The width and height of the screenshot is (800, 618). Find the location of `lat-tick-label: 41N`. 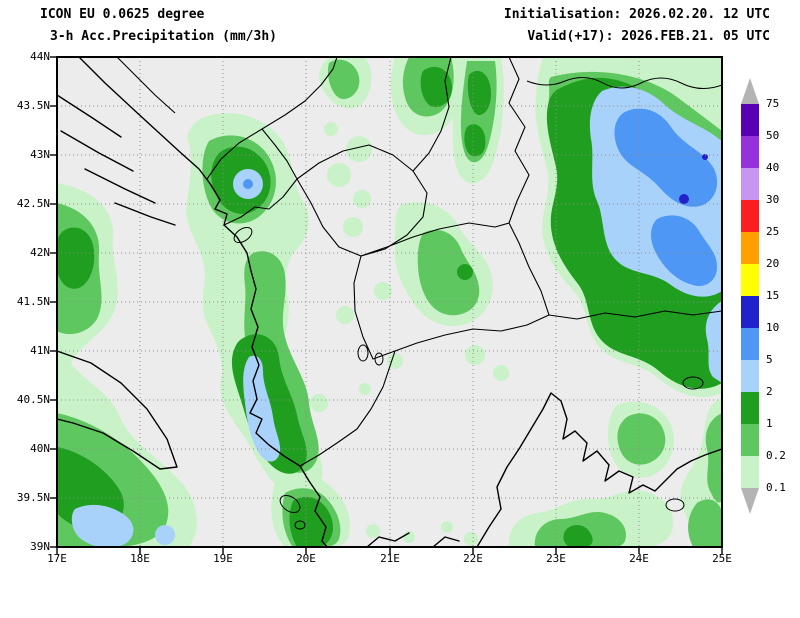

lat-tick-label: 41N is located at coordinates (40, 350).